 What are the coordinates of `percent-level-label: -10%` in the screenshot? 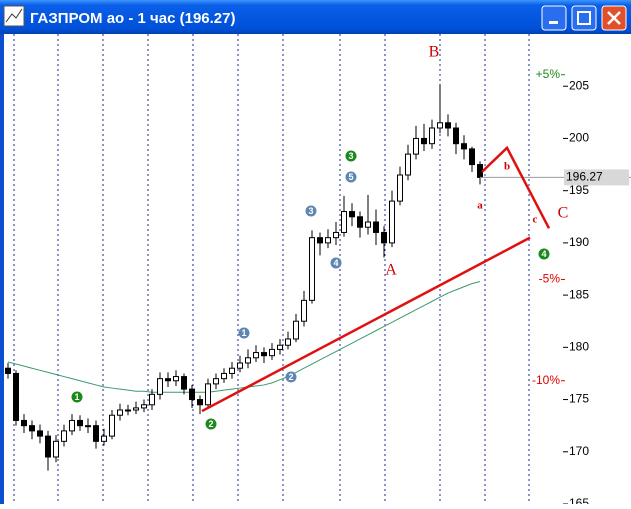 It's located at (546, 380).